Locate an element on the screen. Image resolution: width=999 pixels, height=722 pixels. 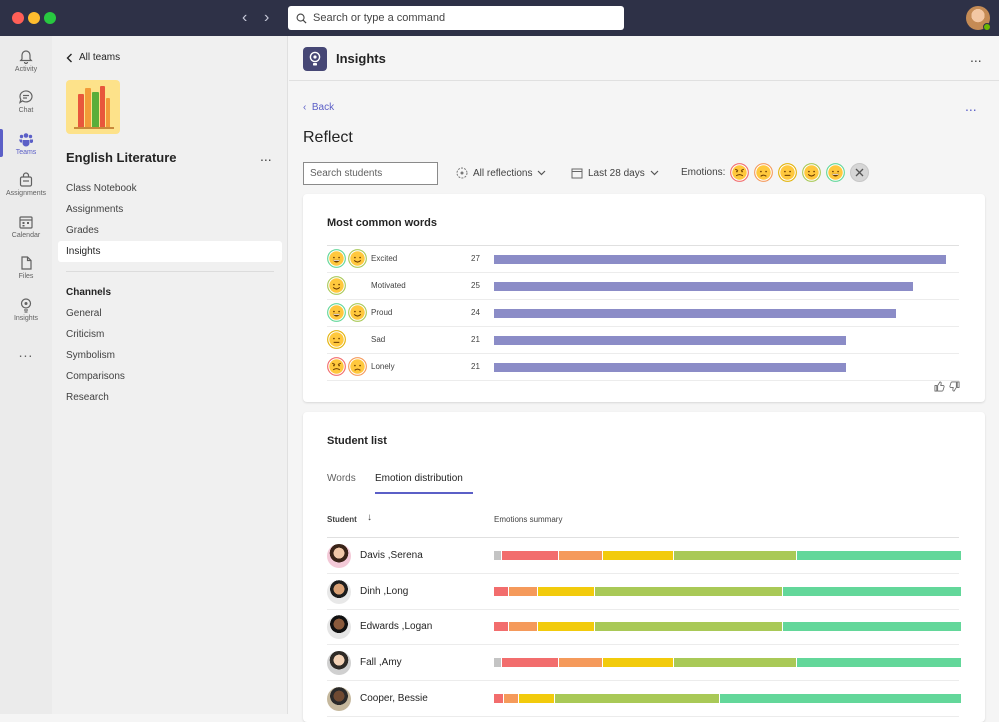
rail-item-files: Files is located at coordinates (26, 268).